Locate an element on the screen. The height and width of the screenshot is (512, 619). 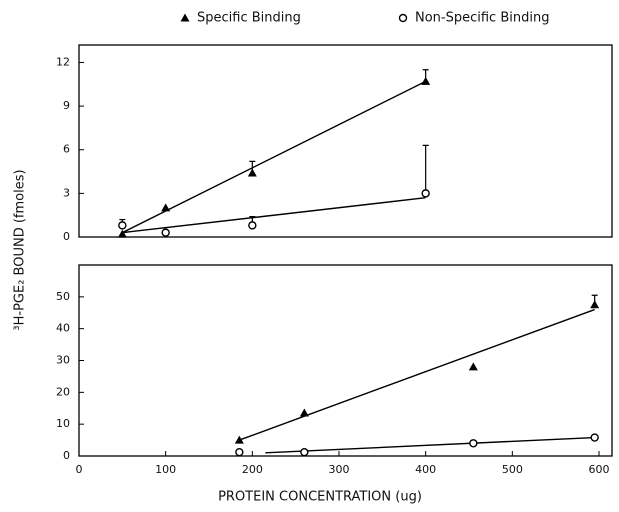
x-tick-label: 200 is located at coordinates (252, 469).